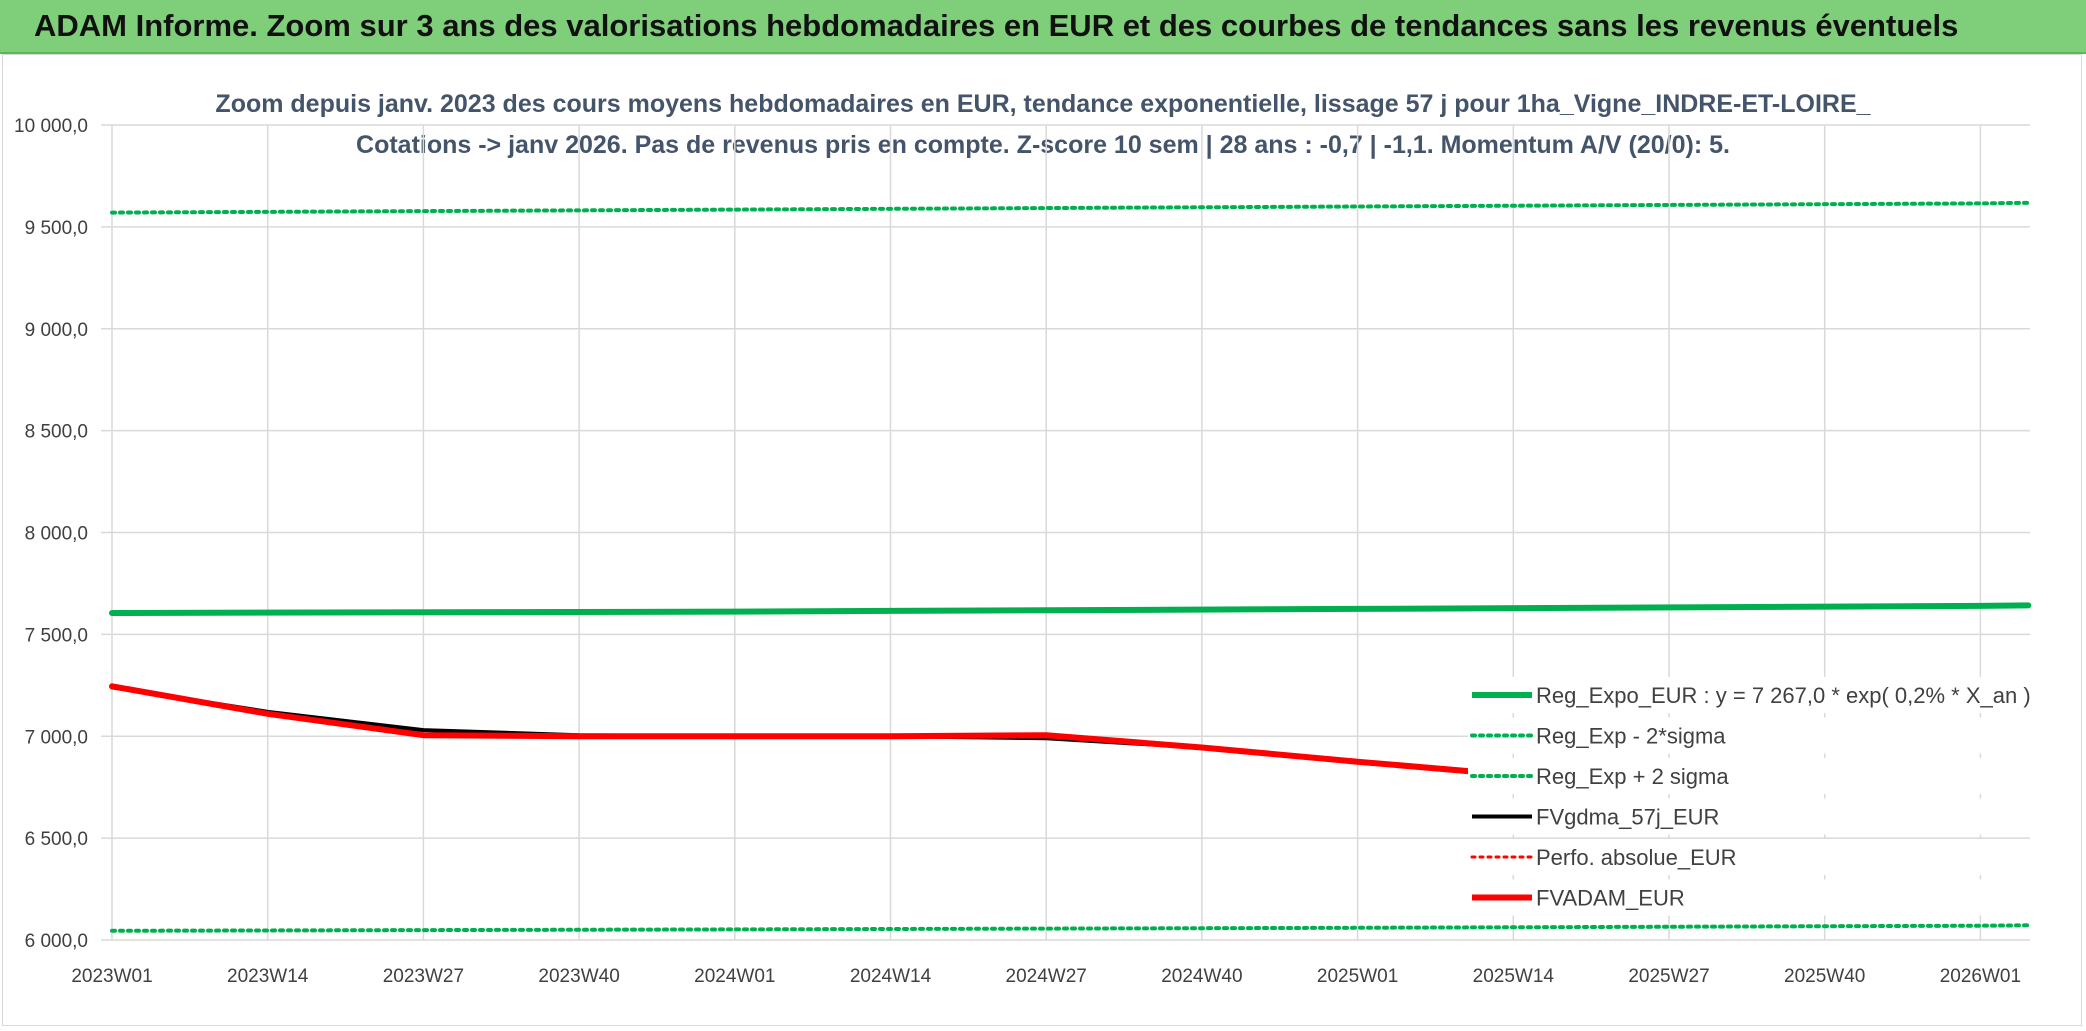 This screenshot has height=1031, width=2086. What do you see at coordinates (1357, 976) in the screenshot?
I see `x-tick-label: 2025W01` at bounding box center [1357, 976].